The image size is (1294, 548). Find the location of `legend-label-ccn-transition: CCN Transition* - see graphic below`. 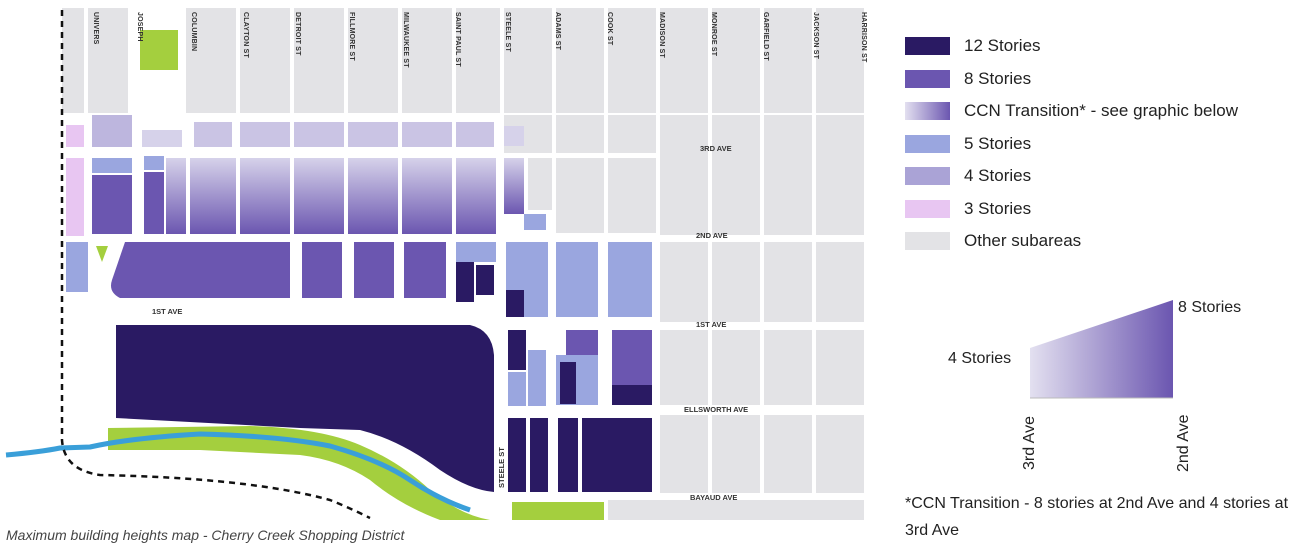

legend-label-ccn-transition: CCN Transition* - see graphic below is located at coordinates (1101, 111).